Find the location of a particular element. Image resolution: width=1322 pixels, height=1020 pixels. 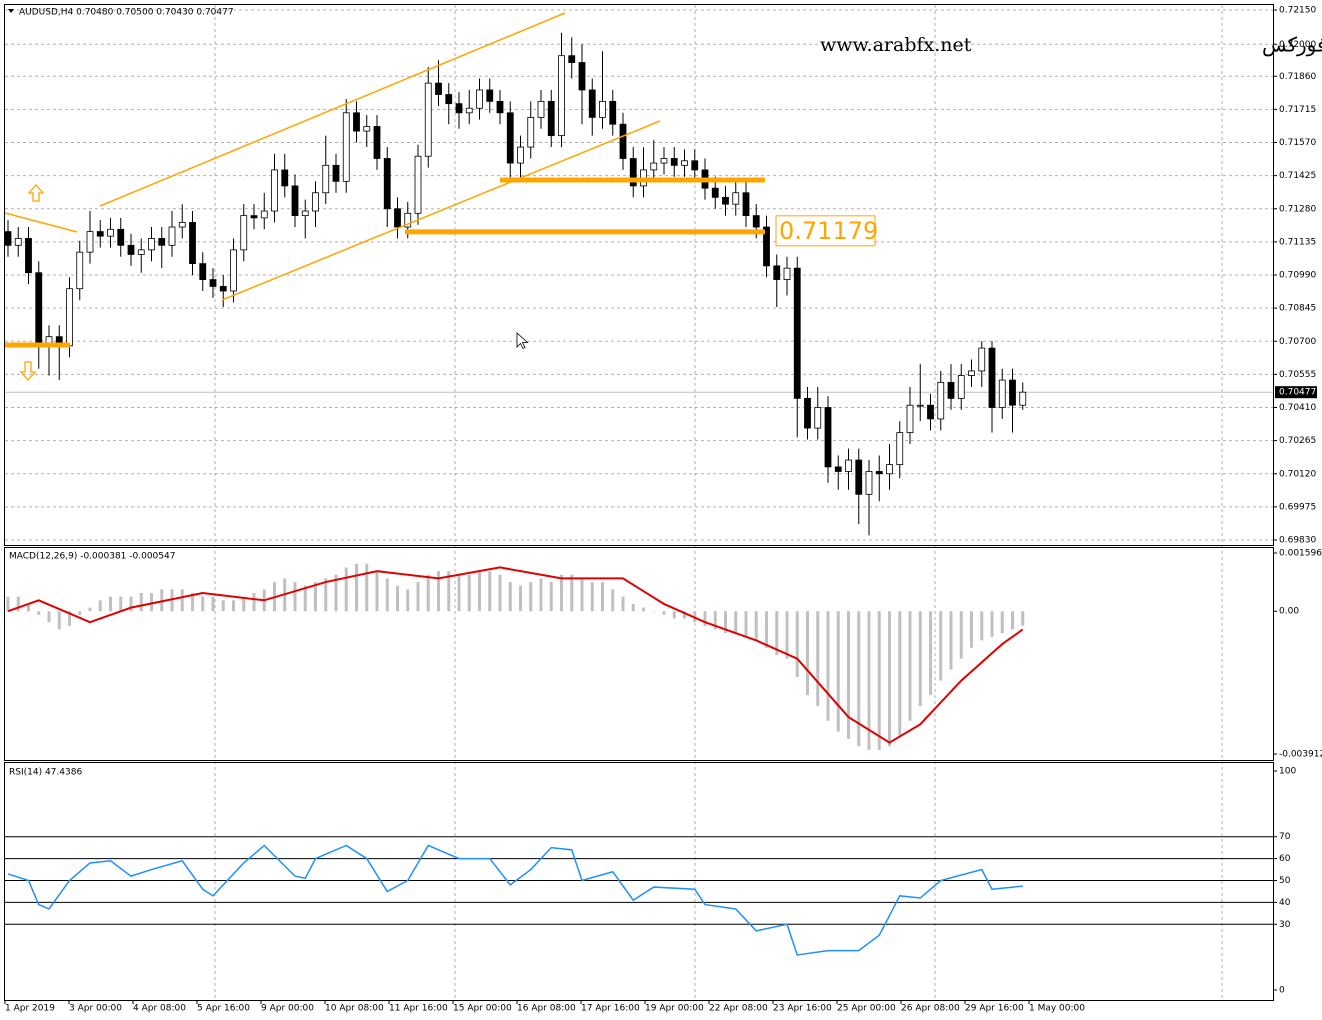

level-label-box is located at coordinates (825, 231).